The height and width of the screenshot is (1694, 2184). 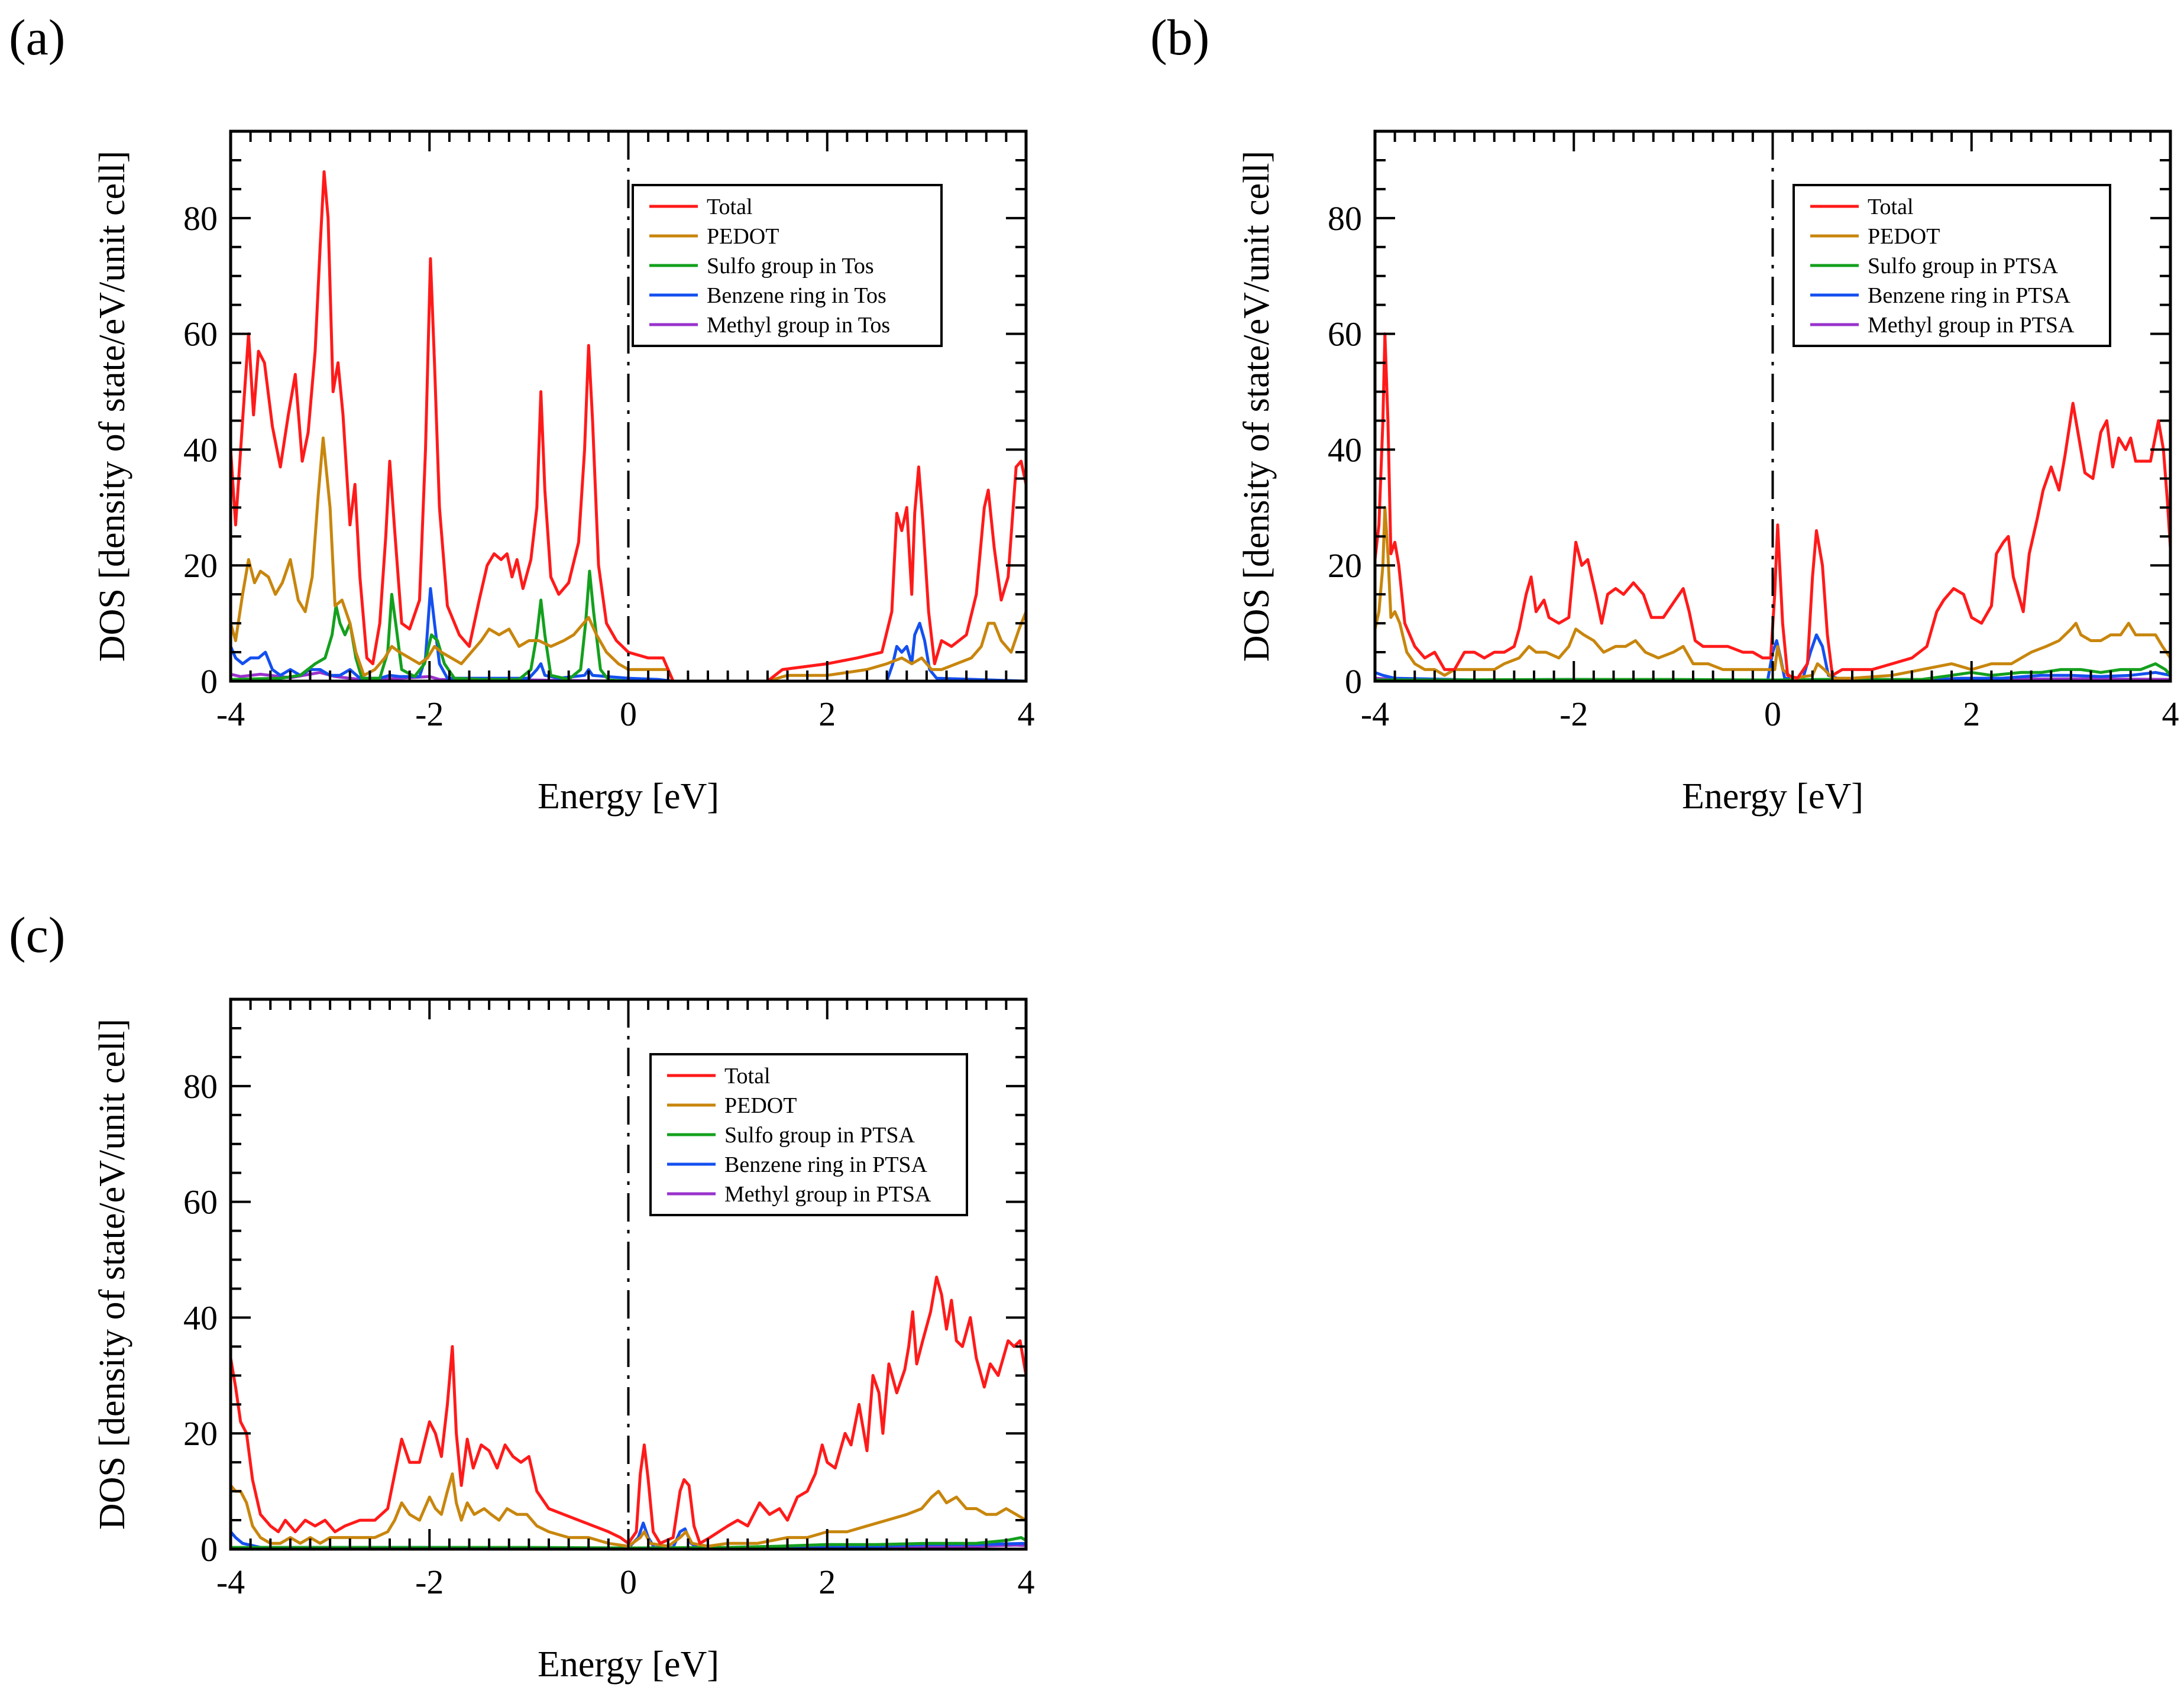 What do you see at coordinates (628, 1510) in the screenshot?
I see `panel-c-series-pedot` at bounding box center [628, 1510].